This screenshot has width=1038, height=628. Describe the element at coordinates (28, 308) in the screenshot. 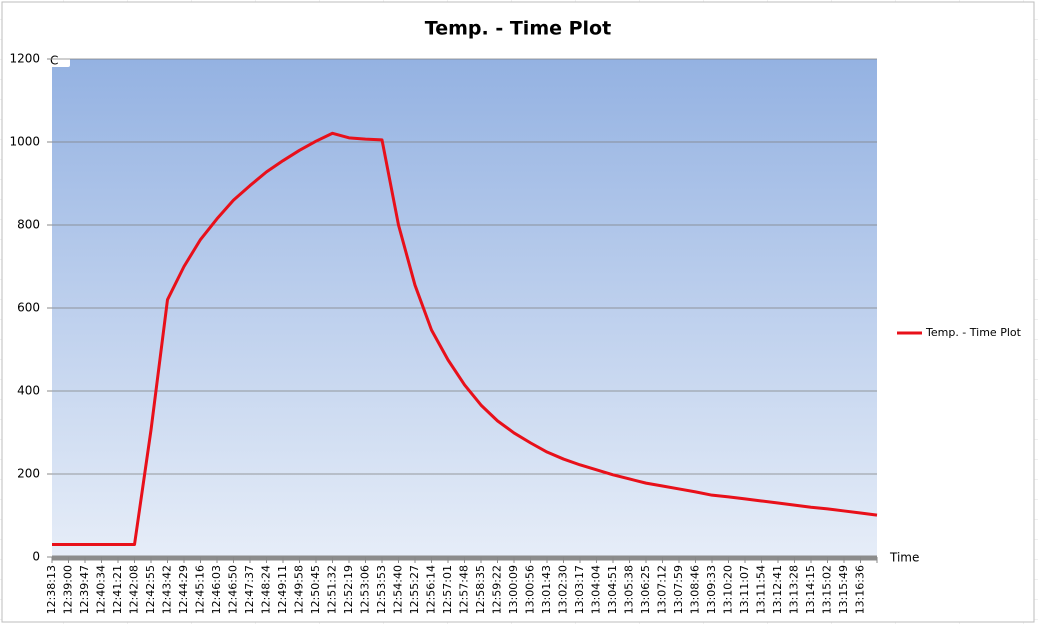

I see `y-tick-label: 600` at that location.